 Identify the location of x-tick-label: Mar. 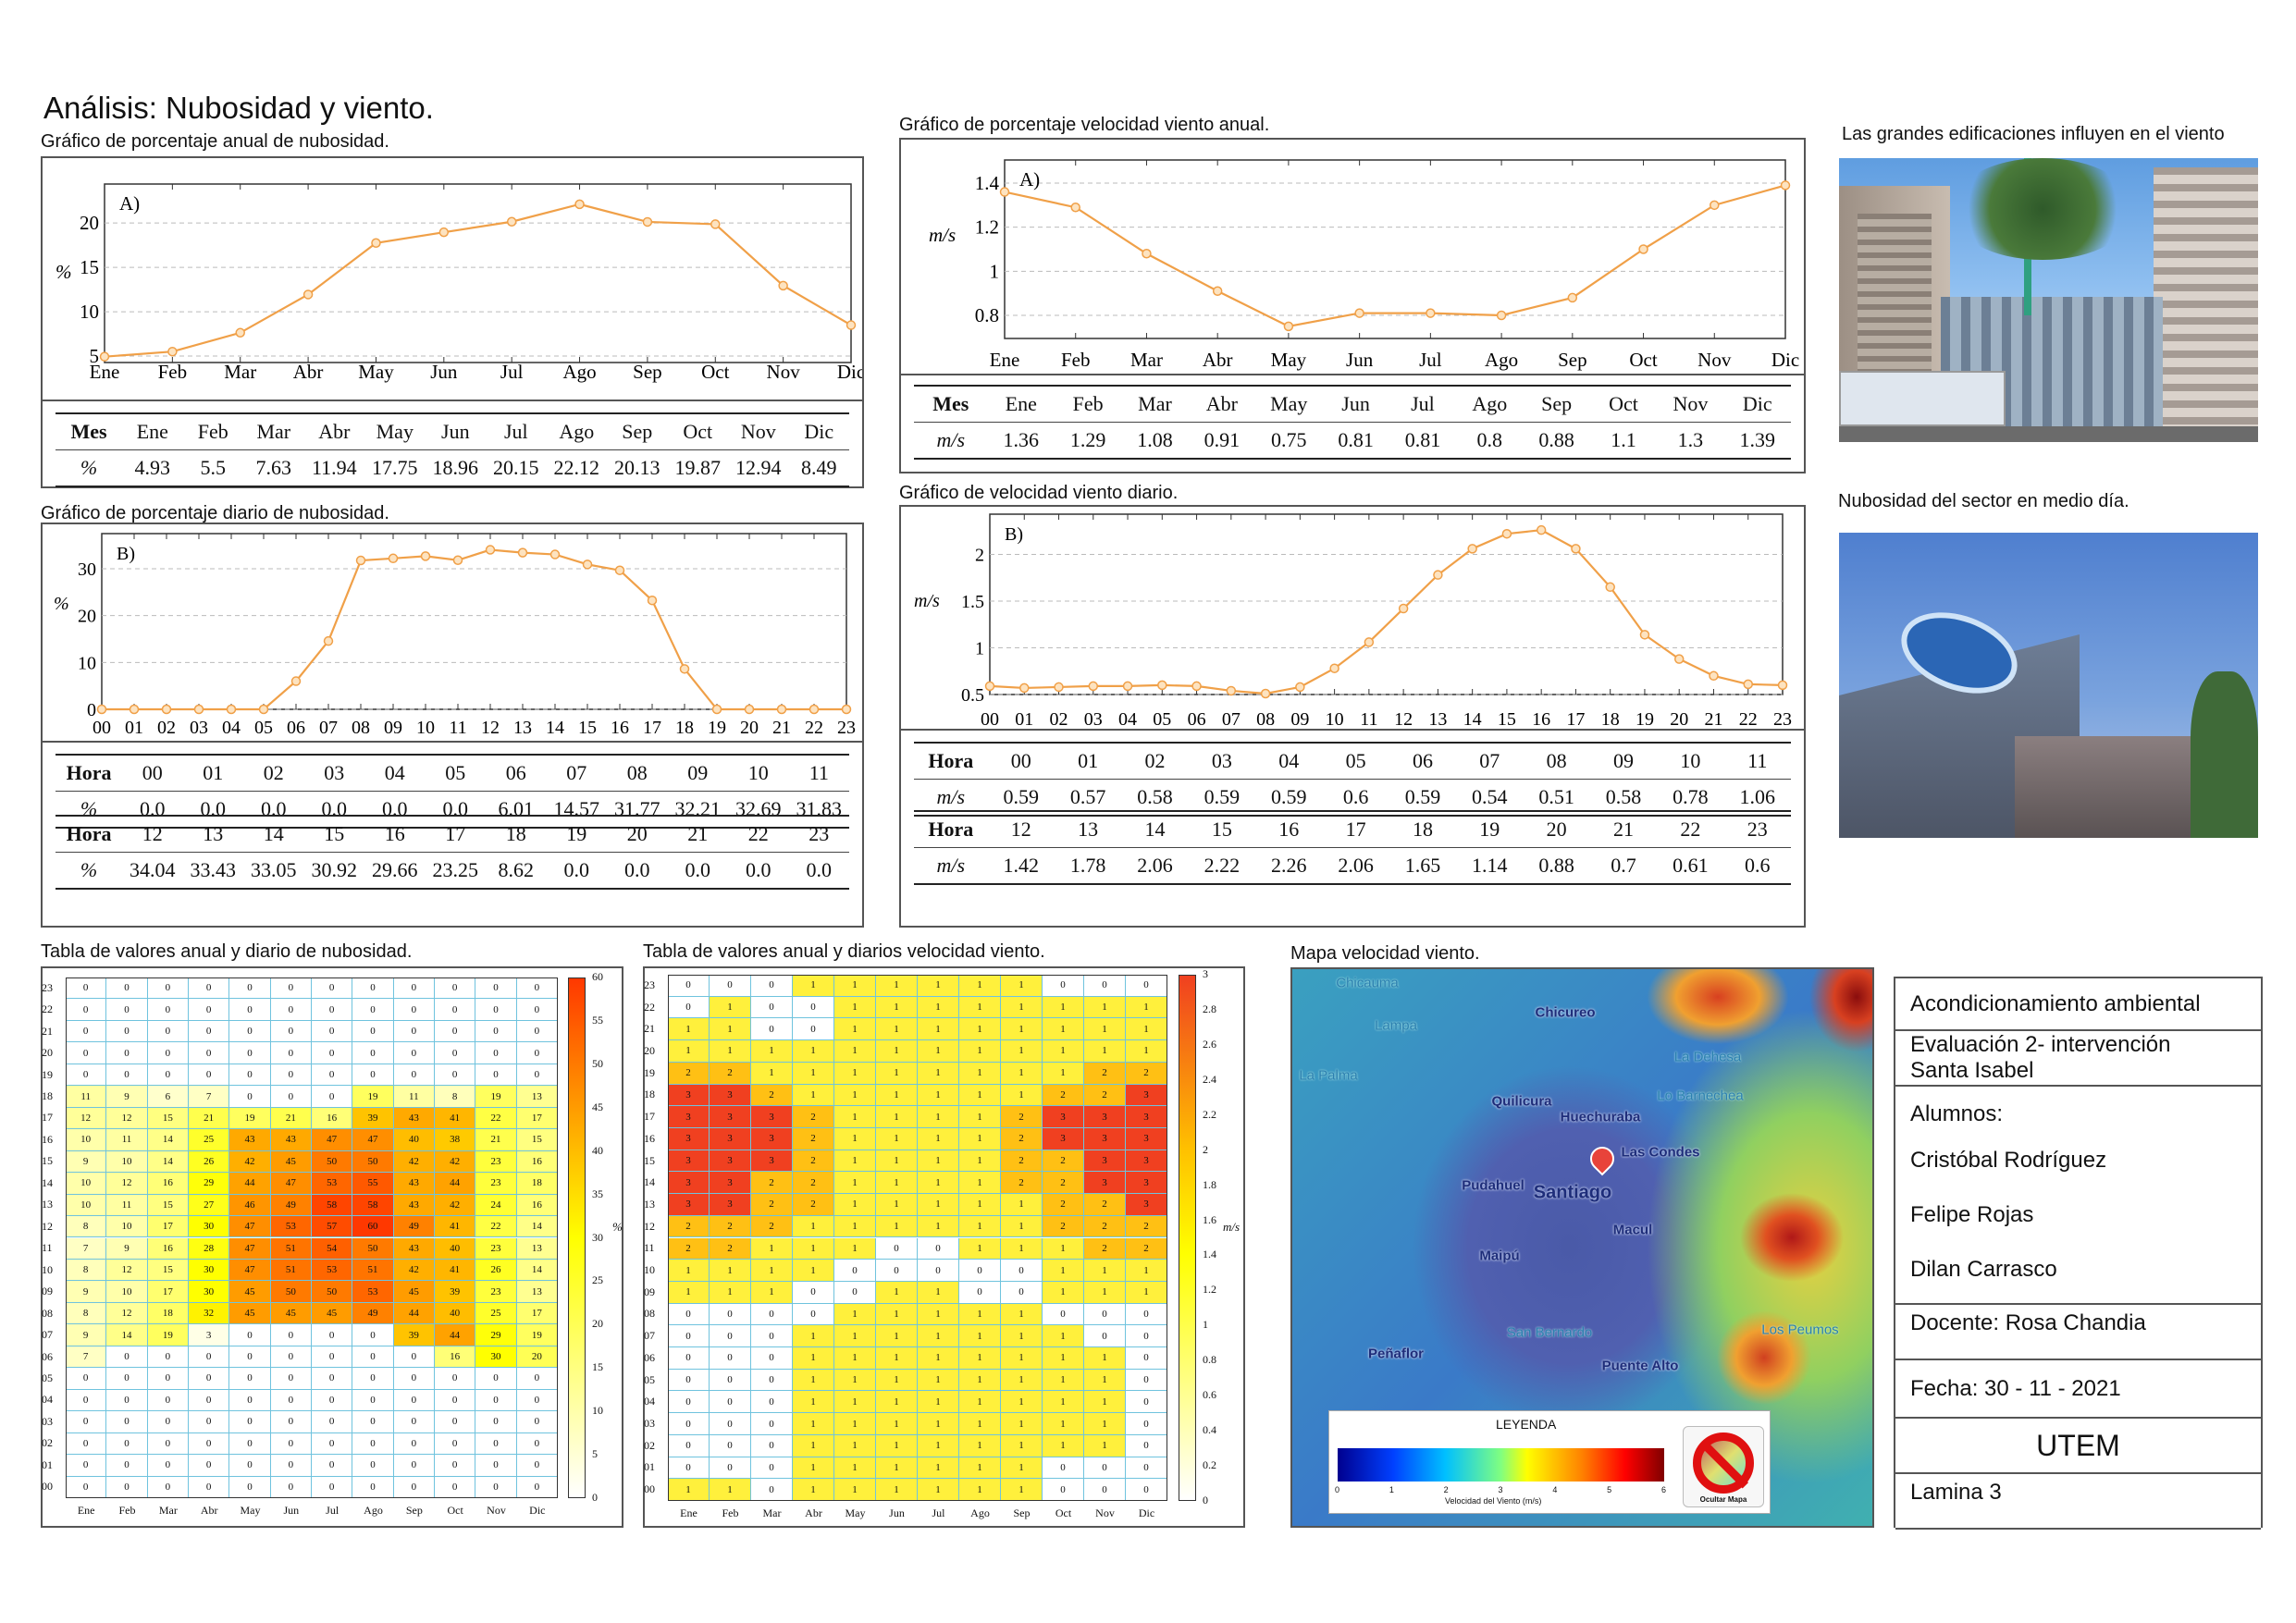
(1146, 360).